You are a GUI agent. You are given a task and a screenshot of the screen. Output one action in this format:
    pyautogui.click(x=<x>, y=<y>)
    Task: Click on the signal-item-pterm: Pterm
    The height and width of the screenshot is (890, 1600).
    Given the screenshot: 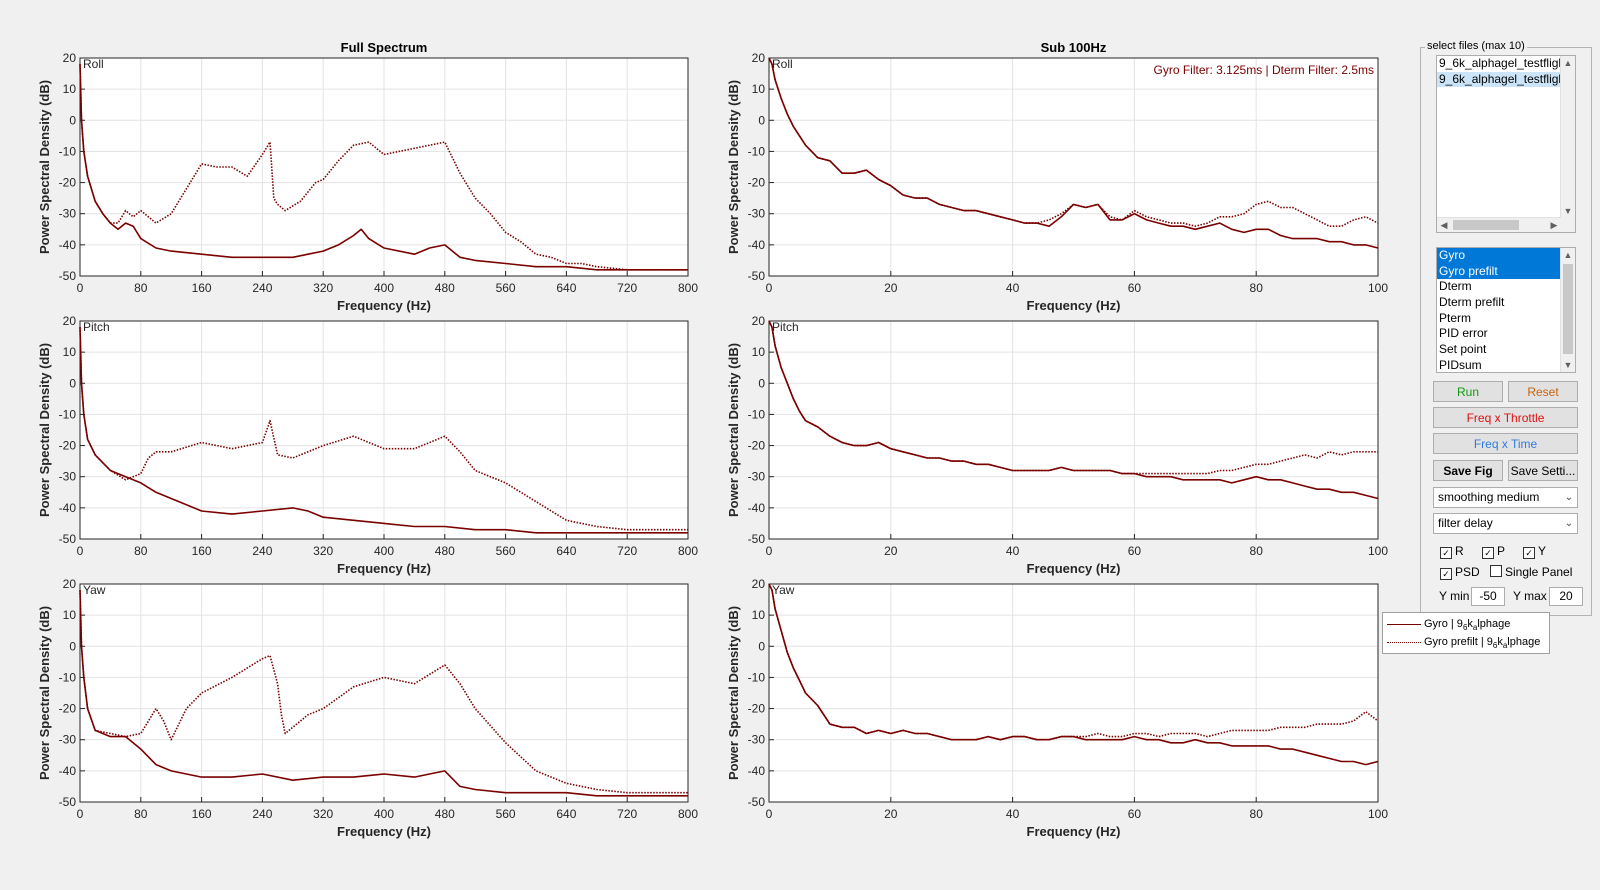 What is the action you would take?
    pyautogui.click(x=1455, y=317)
    